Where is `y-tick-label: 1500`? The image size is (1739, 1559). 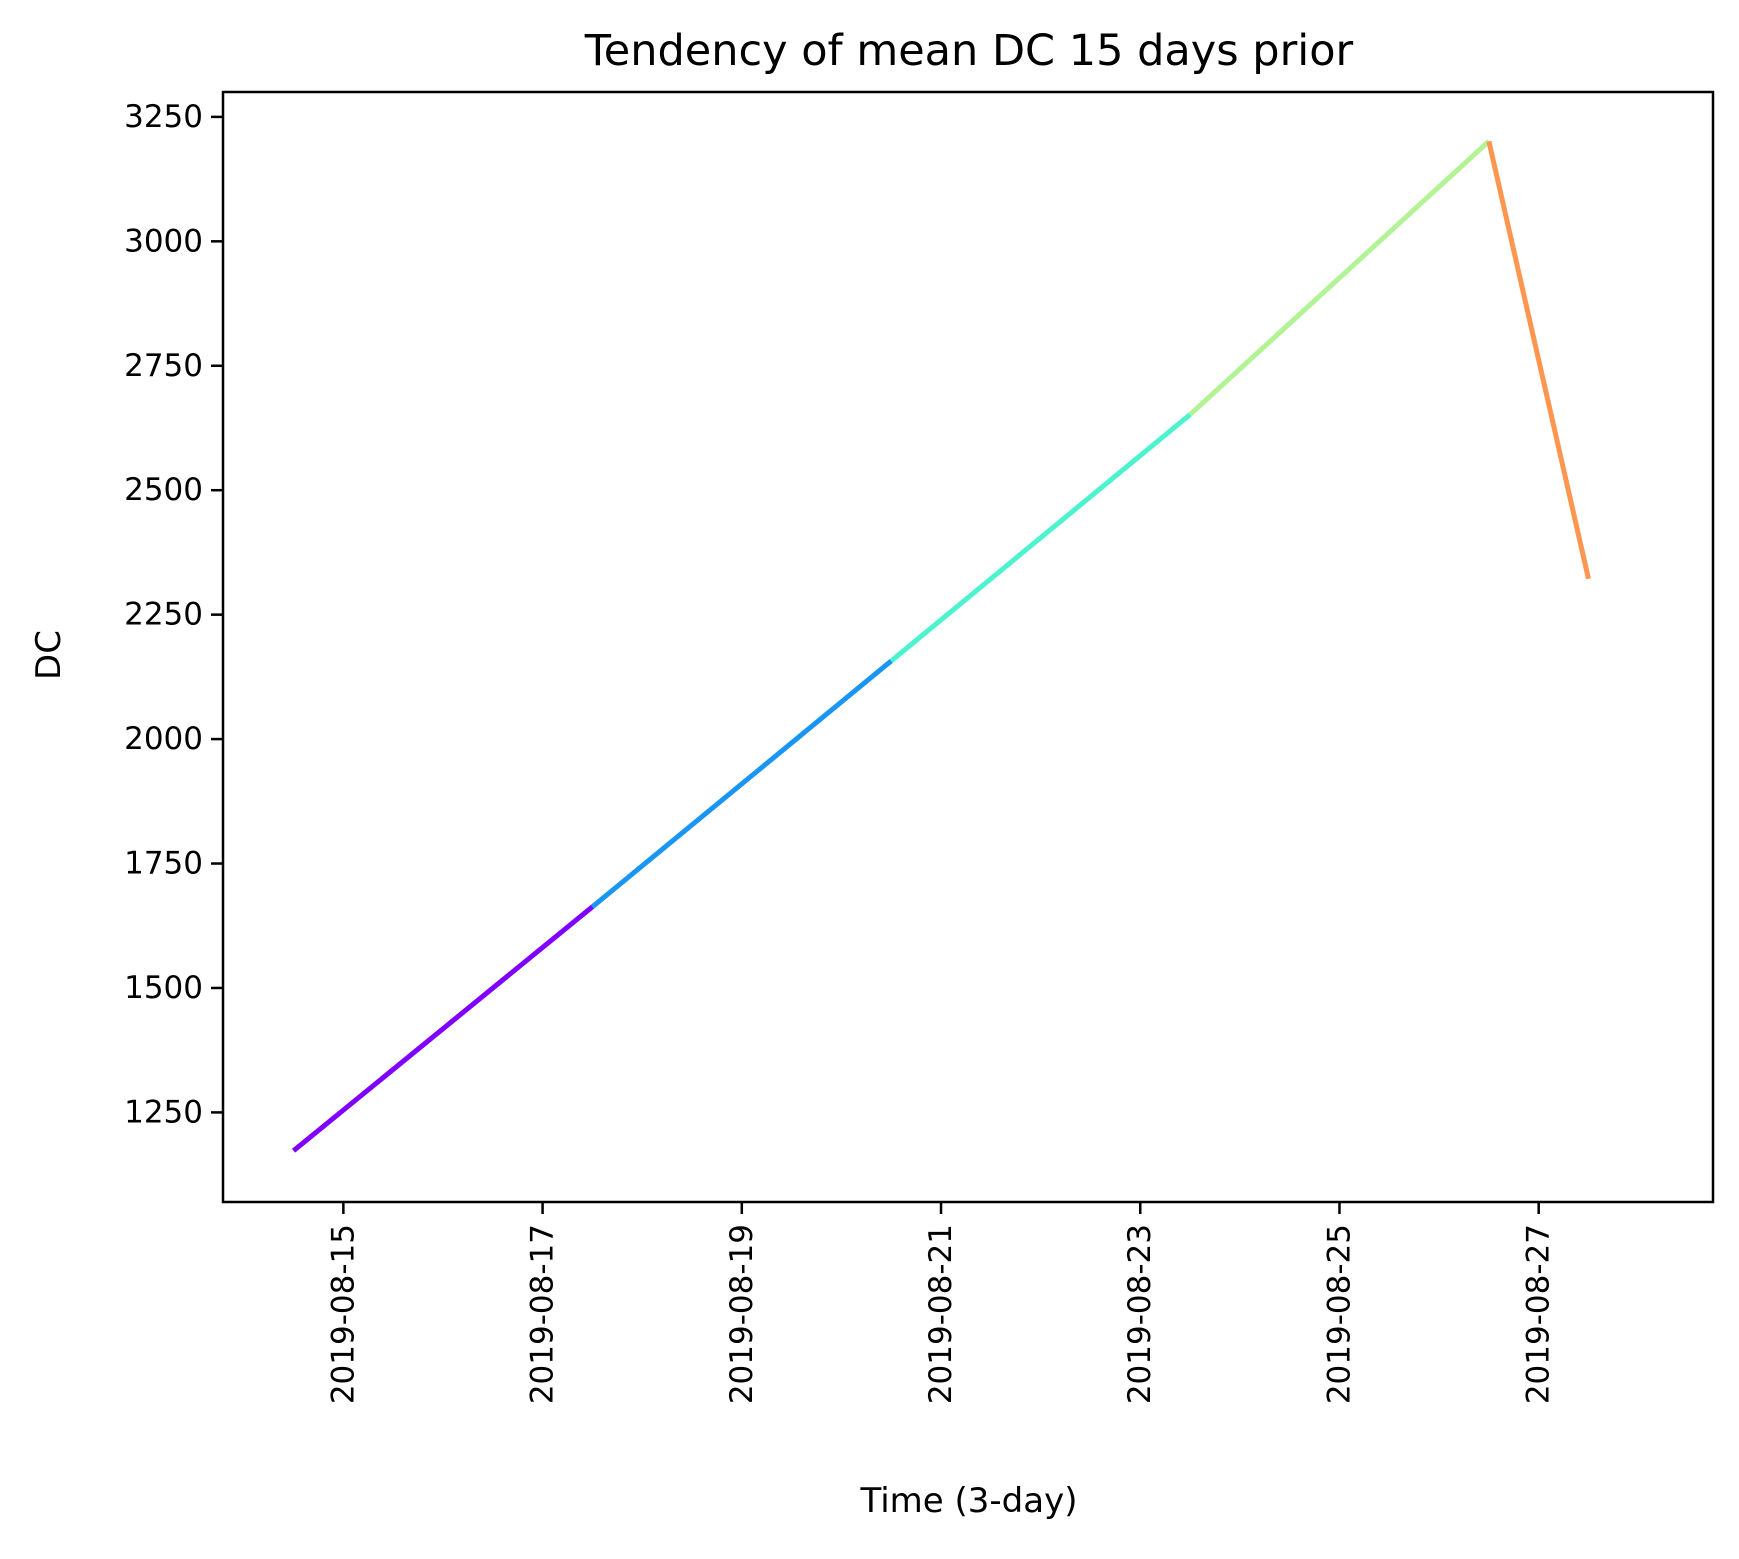 y-tick-label: 1500 is located at coordinates (163, 988).